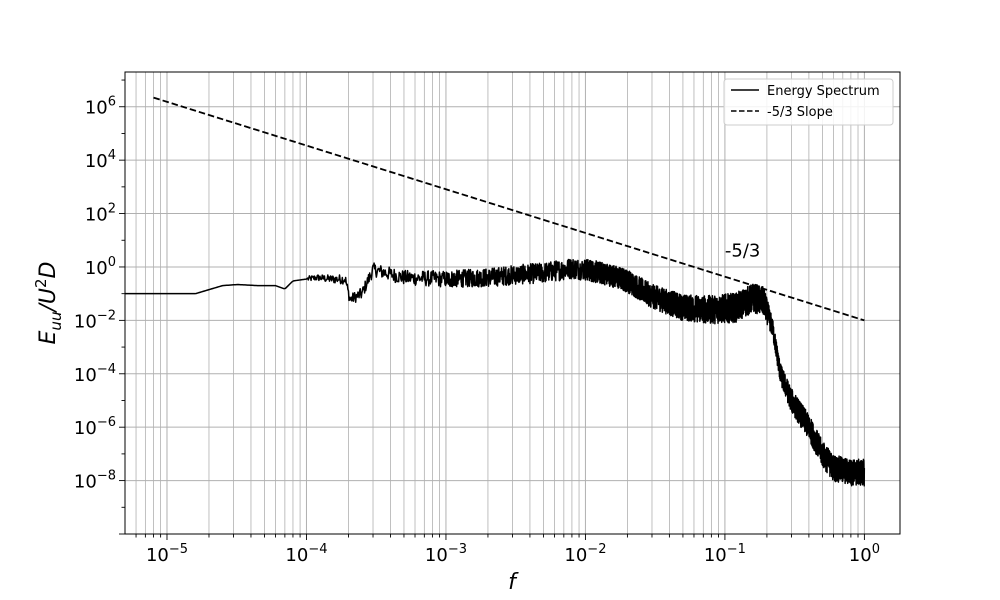  I want to click on x-tick-exponent: 0, so click(876, 549).